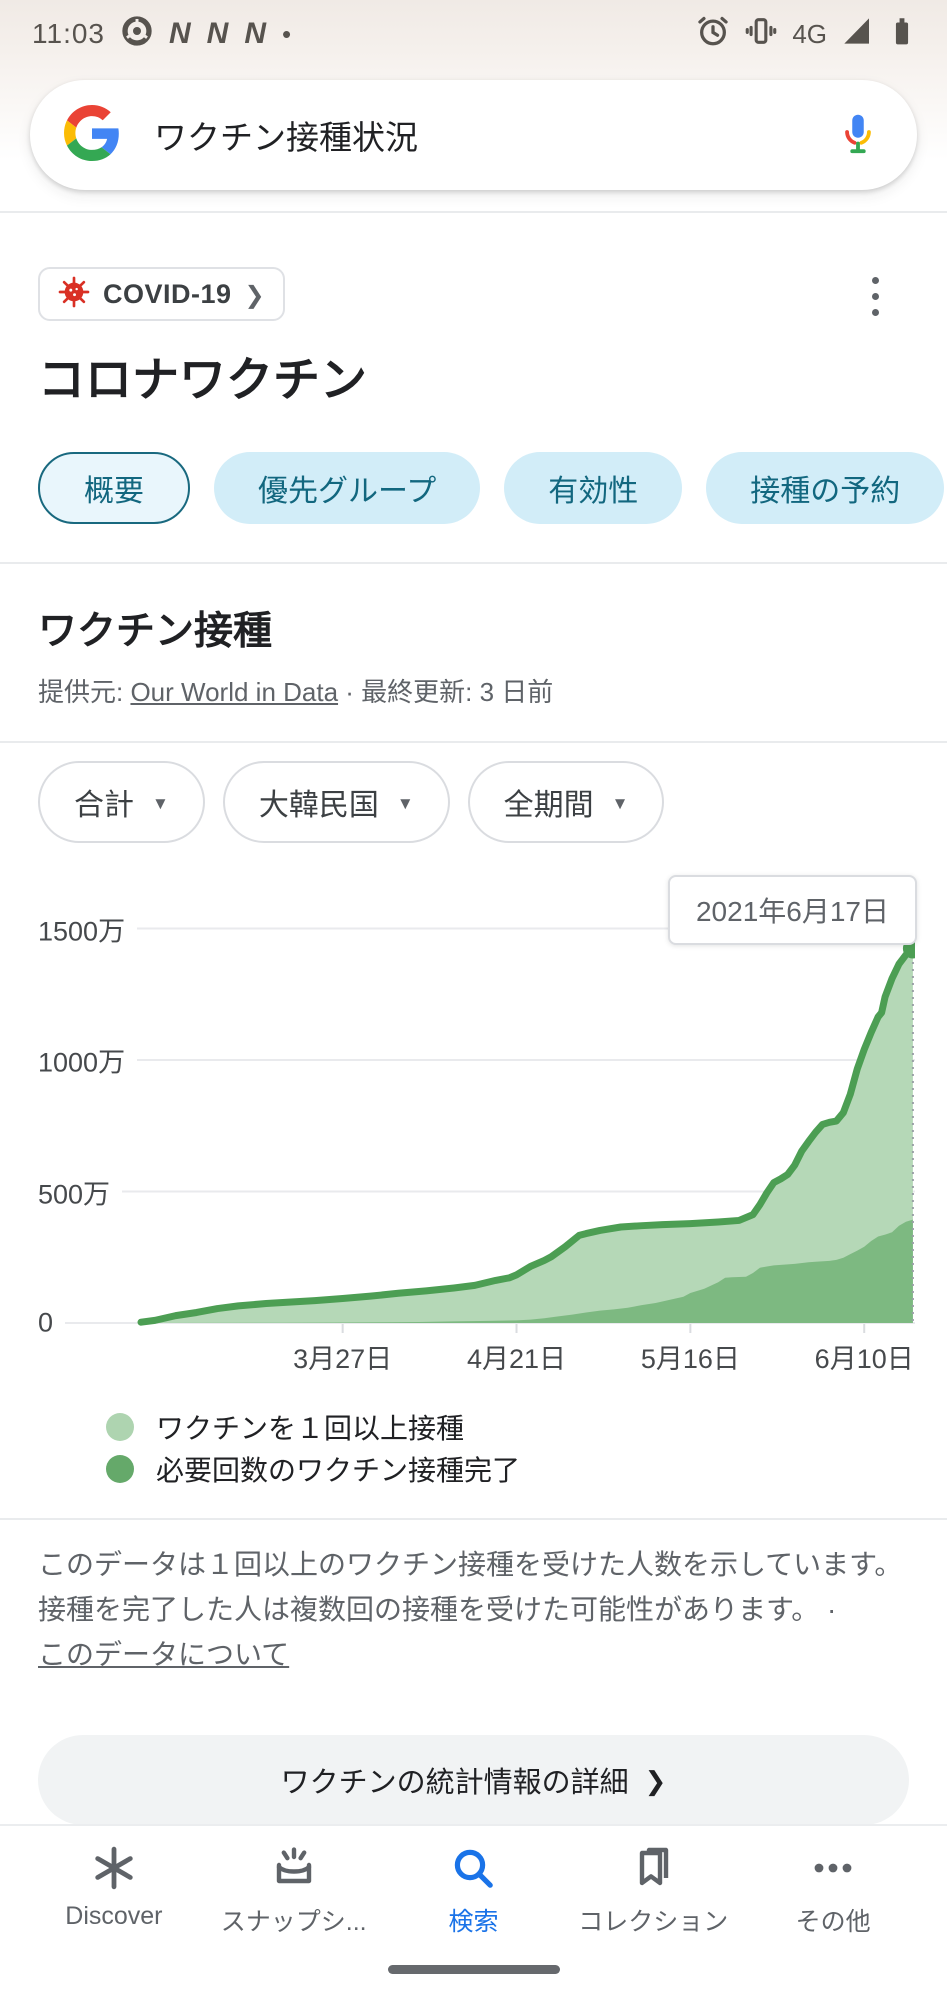  I want to click on alarm-icon, so click(713, 34).